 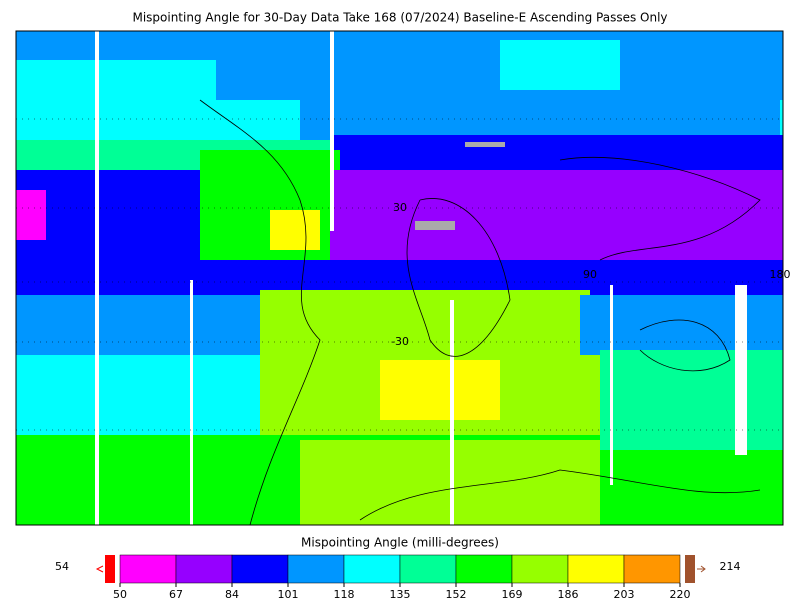 I want to click on graticule-label: -30, so click(x=400, y=341).